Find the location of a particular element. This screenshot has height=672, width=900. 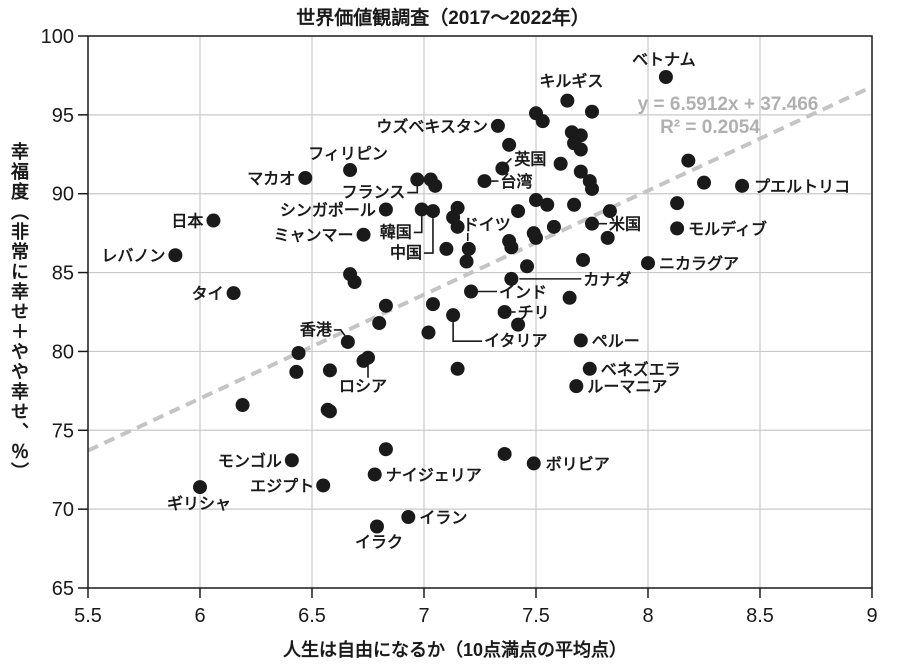

x-tick-label: 8 is located at coordinates (647, 616).